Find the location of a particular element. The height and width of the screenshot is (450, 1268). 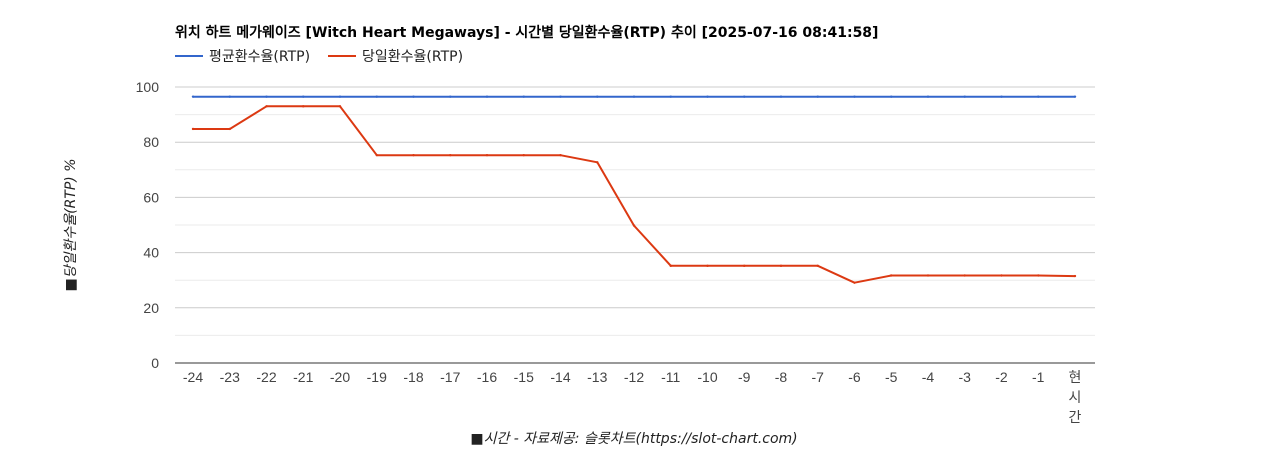

x-tick-label: -3 is located at coordinates (965, 377).